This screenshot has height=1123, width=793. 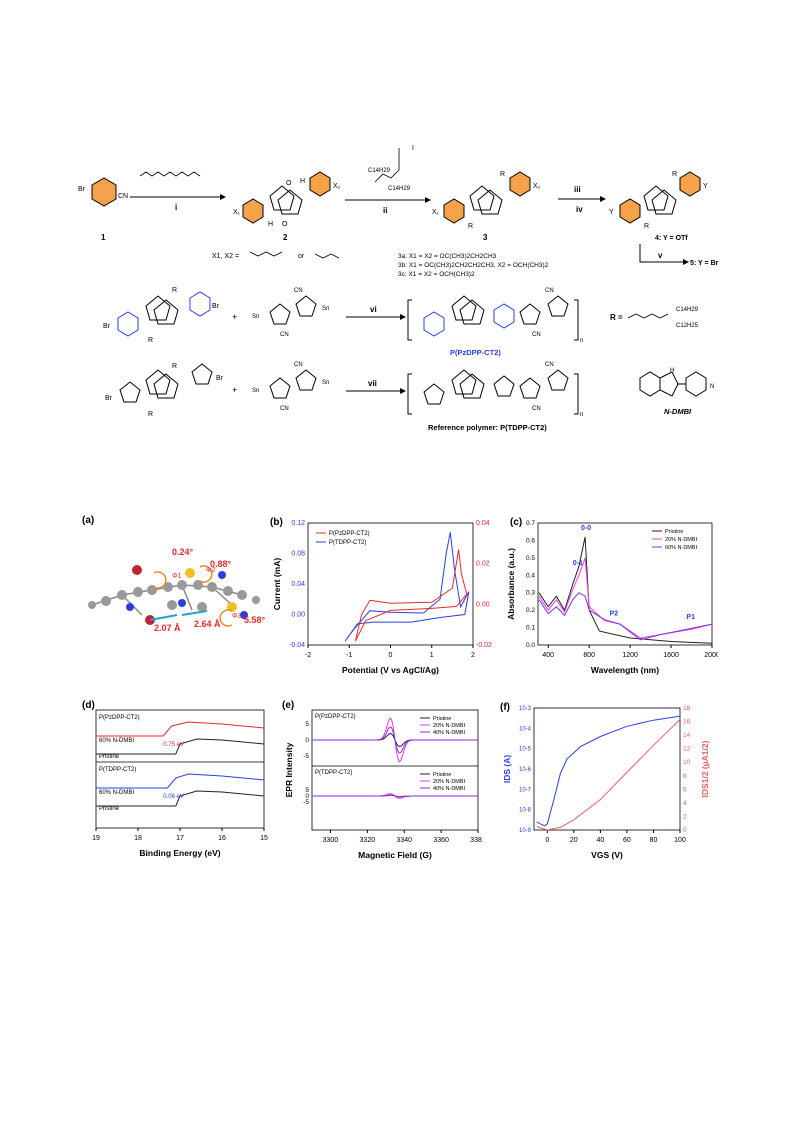 What do you see at coordinates (525, 750) in the screenshot?
I see `y-left-tick-label: 10-5` at bounding box center [525, 750].